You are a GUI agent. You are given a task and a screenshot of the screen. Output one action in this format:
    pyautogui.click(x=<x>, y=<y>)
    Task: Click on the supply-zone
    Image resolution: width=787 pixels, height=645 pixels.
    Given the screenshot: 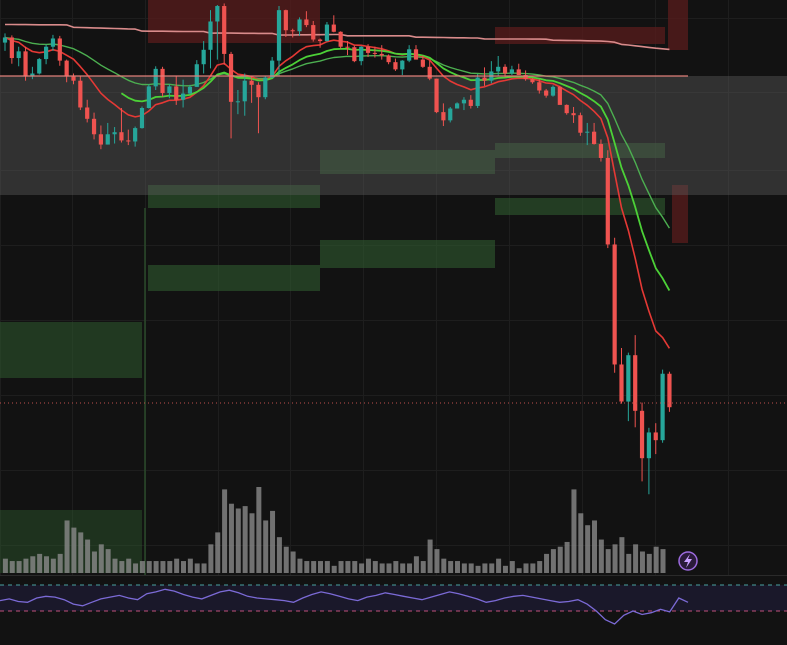 What is the action you would take?
    pyautogui.click(x=680, y=214)
    